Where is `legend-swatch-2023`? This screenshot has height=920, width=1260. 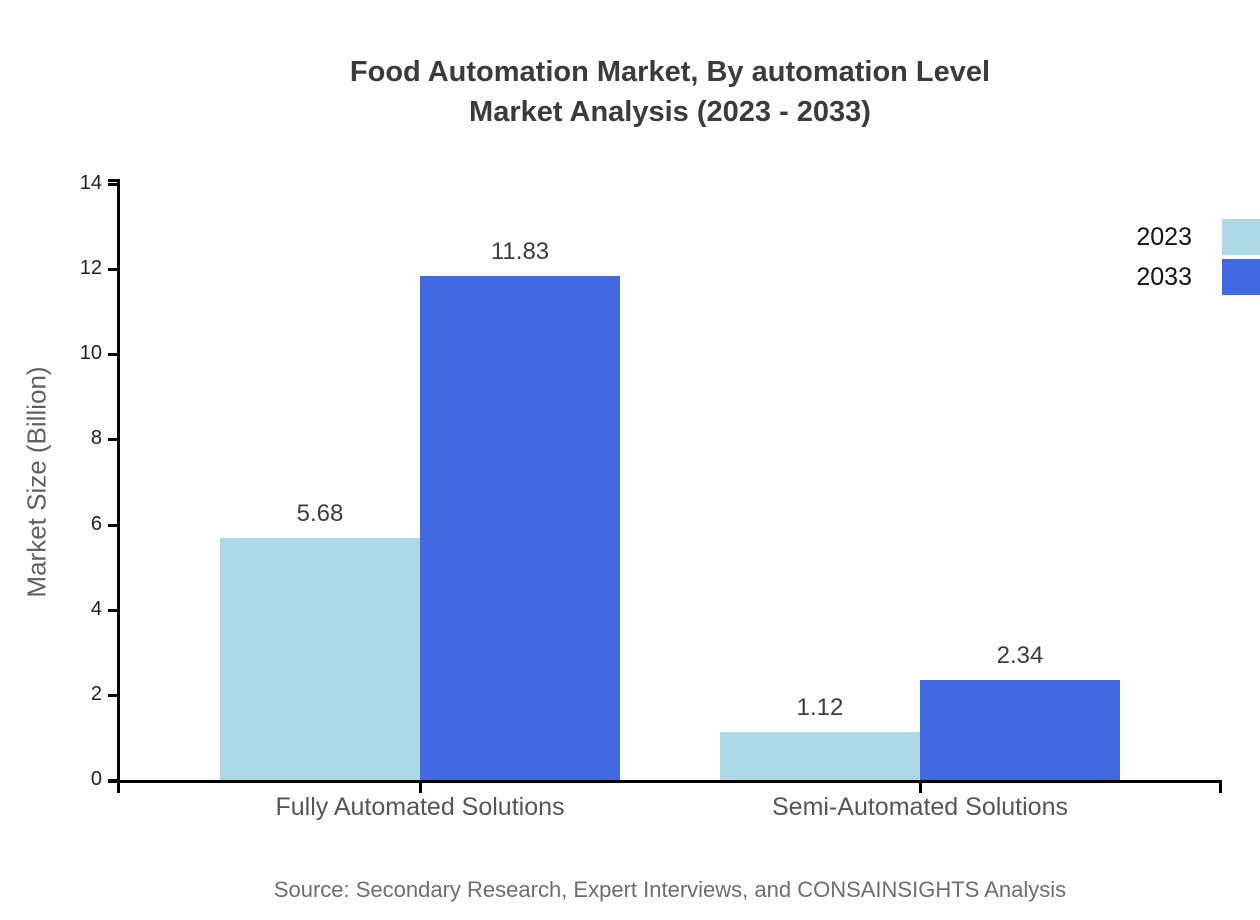 legend-swatch-2023 is located at coordinates (1241, 237).